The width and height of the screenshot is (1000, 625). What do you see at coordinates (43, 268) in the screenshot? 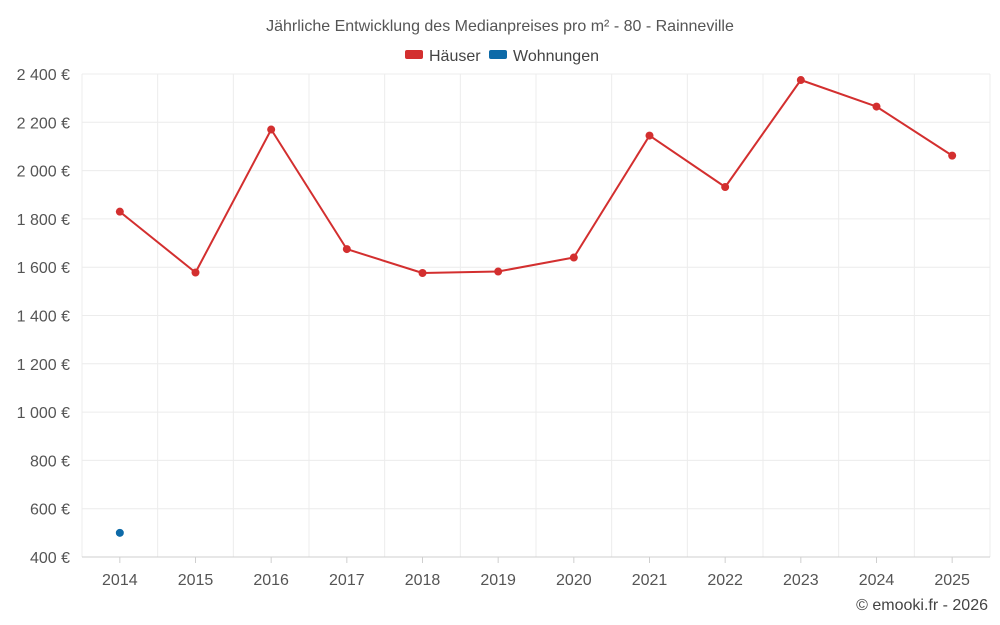
I see `y-tick-label: 1 600 €` at bounding box center [43, 268].